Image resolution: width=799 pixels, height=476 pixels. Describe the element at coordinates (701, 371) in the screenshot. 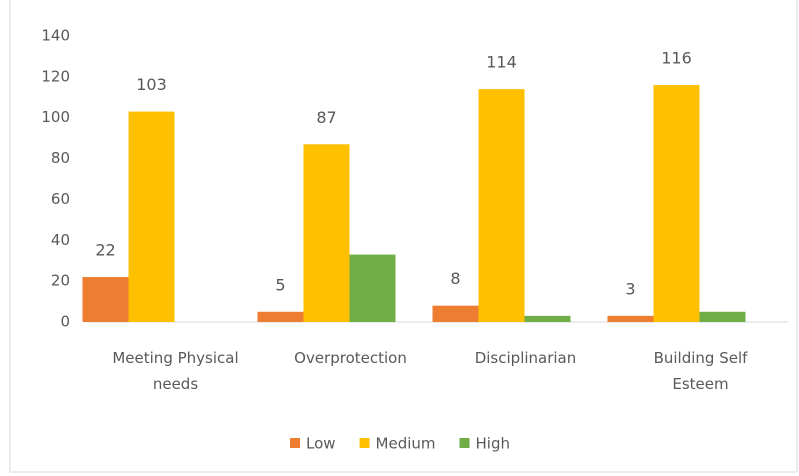

I see `x-tick-label: Building Self Esteem` at that location.